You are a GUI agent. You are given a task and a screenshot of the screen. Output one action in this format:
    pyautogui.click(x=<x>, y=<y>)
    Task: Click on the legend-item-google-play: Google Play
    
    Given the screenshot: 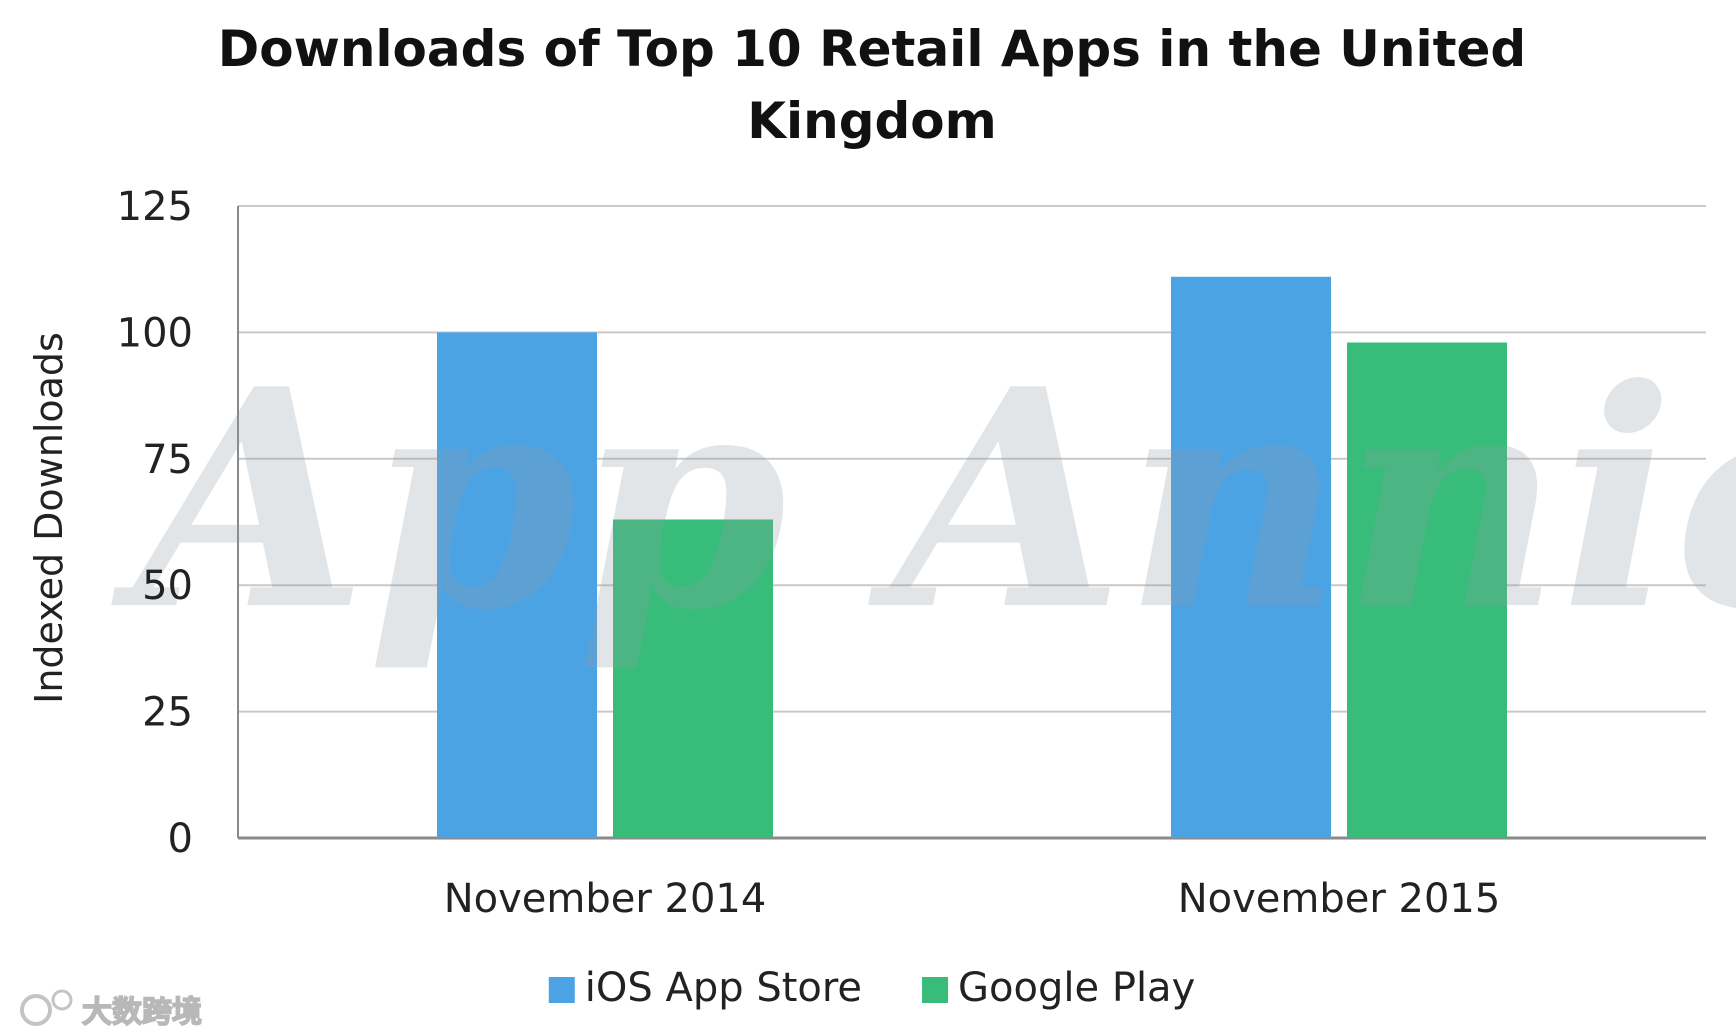 What is the action you would take?
    pyautogui.click(x=1058, y=988)
    